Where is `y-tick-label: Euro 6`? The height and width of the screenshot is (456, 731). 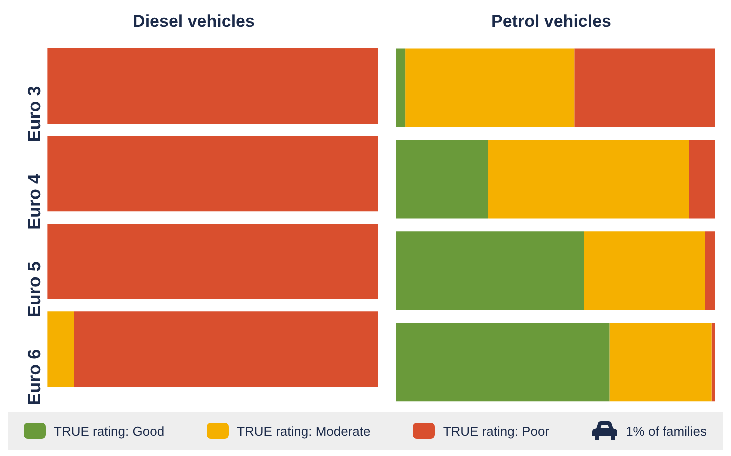 y-tick-label: Euro 6 is located at coordinates (34, 377).